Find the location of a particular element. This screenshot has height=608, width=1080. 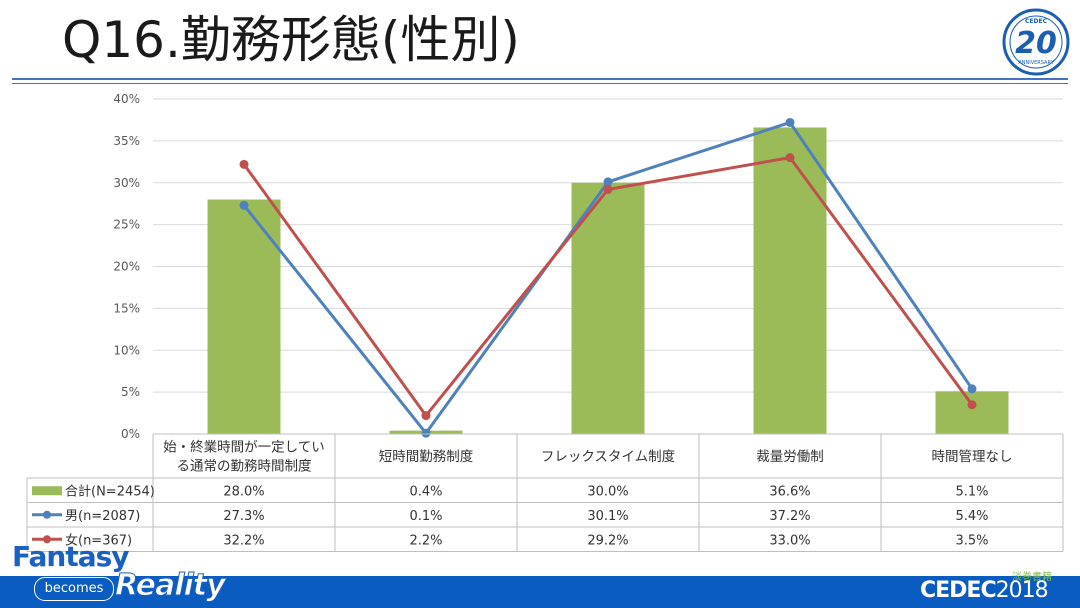

category-label: 裁量労働制 is located at coordinates (790, 457).